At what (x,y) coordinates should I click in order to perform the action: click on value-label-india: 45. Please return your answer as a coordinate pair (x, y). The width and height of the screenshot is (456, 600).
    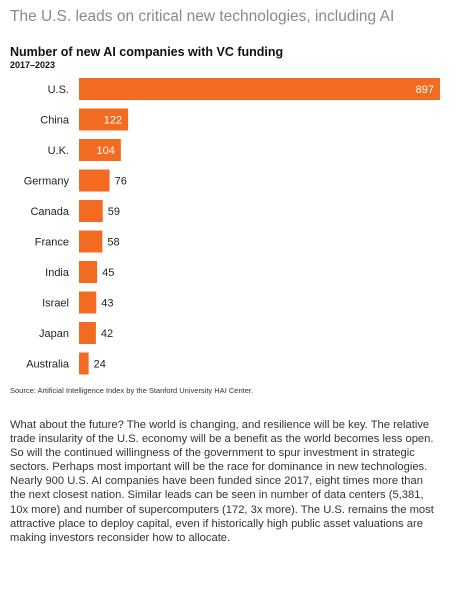
    Looking at the image, I should click on (108, 273).